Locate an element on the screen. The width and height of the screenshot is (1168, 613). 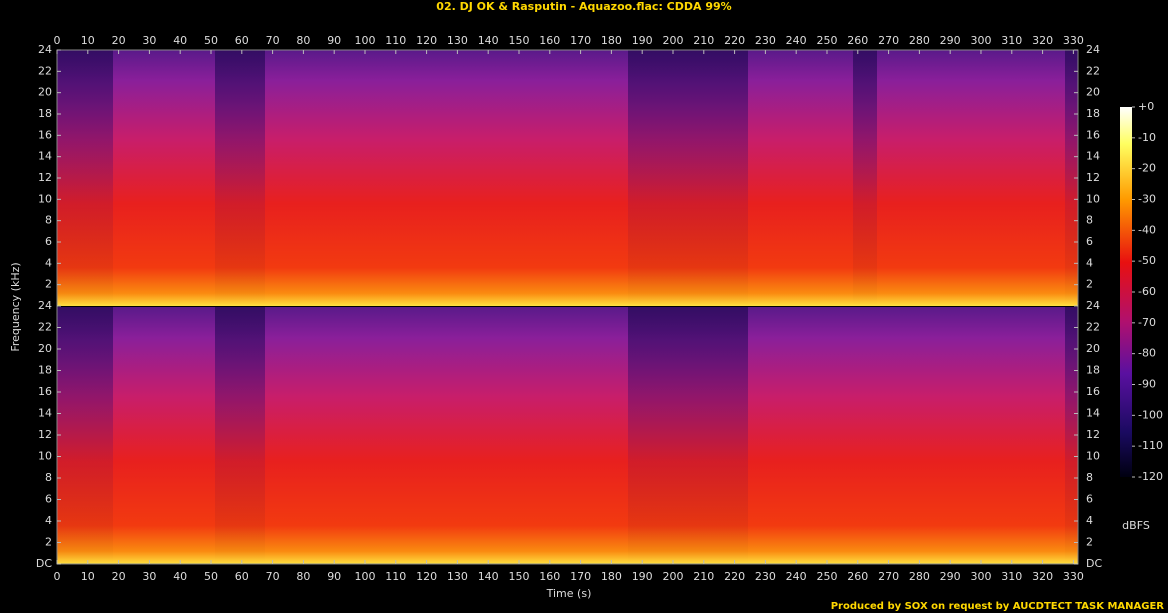
x-tick-label: 260 is located at coordinates (857, 576).